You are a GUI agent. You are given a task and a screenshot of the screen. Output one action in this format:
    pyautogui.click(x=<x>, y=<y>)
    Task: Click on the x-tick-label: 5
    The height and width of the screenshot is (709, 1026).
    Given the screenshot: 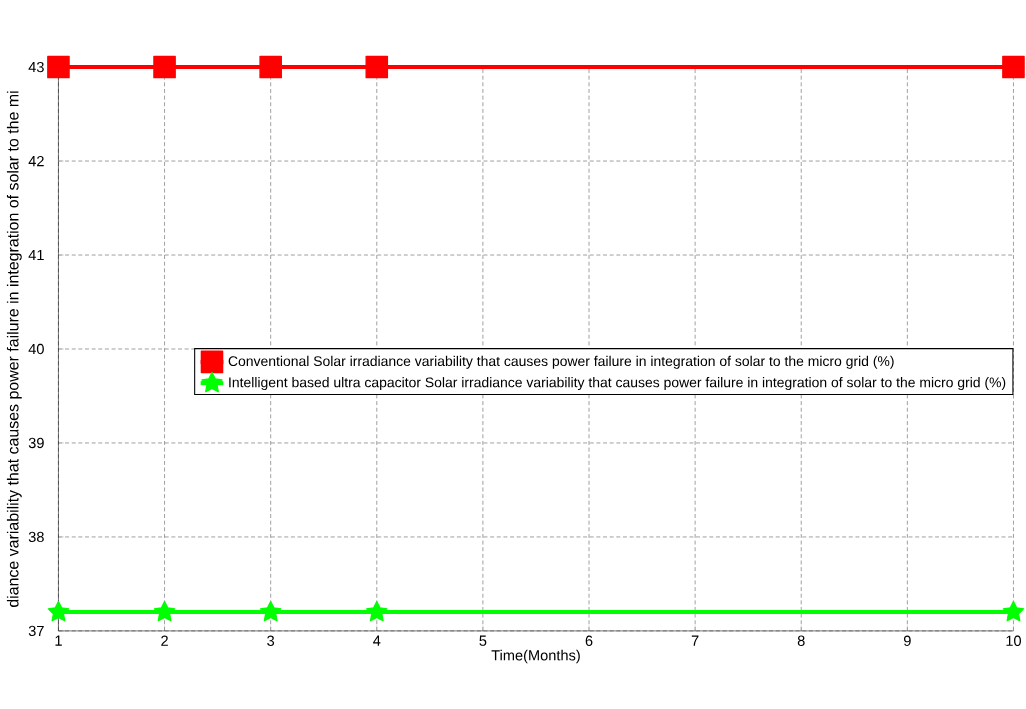 What is the action you would take?
    pyautogui.click(x=483, y=640)
    